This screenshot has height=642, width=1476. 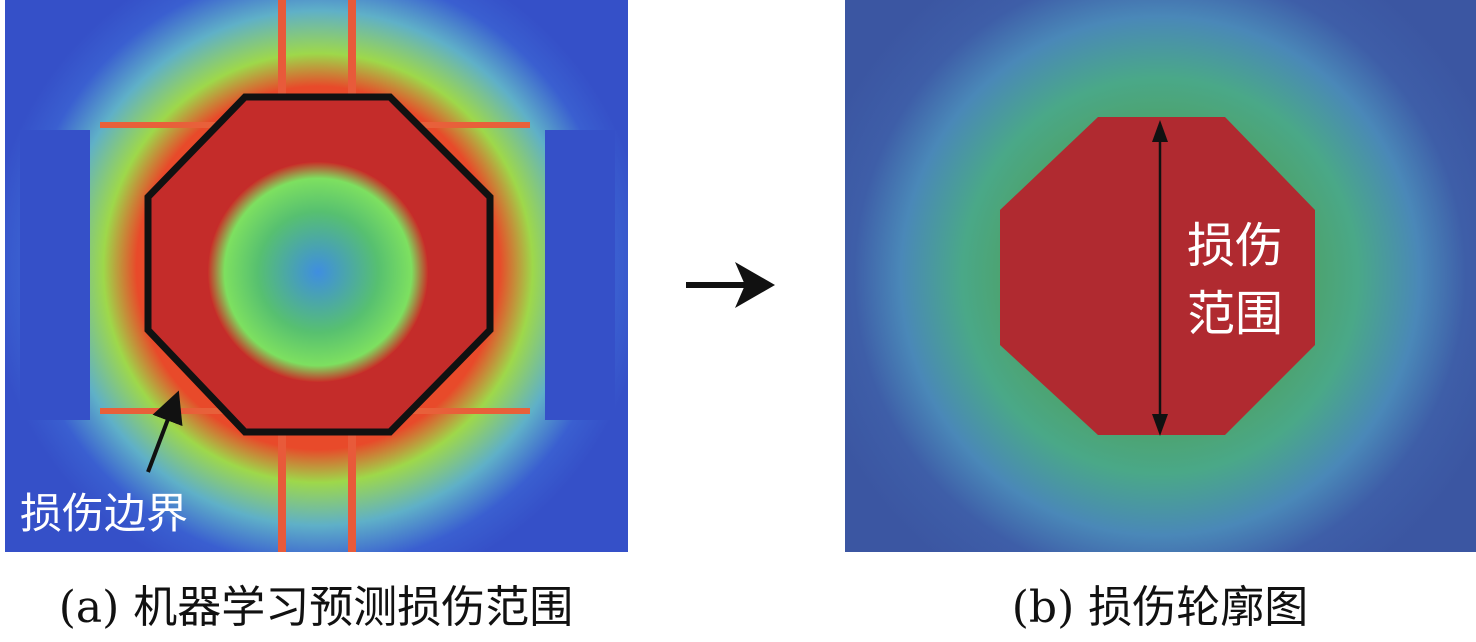 What do you see at coordinates (164, 431) in the screenshot?
I see `pointer-arrow` at bounding box center [164, 431].